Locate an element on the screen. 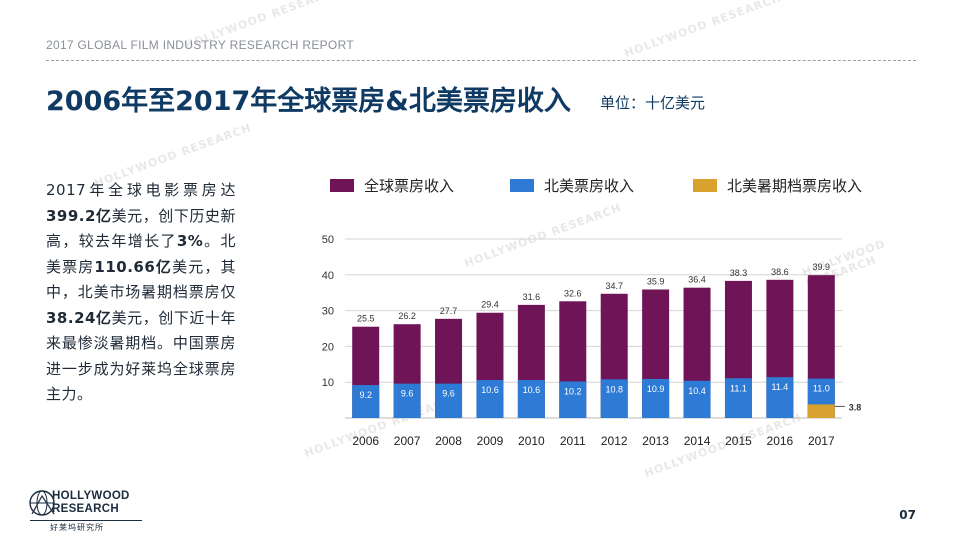 The height and width of the screenshot is (540, 960). x-tick-label: 2012 is located at coordinates (614, 441).